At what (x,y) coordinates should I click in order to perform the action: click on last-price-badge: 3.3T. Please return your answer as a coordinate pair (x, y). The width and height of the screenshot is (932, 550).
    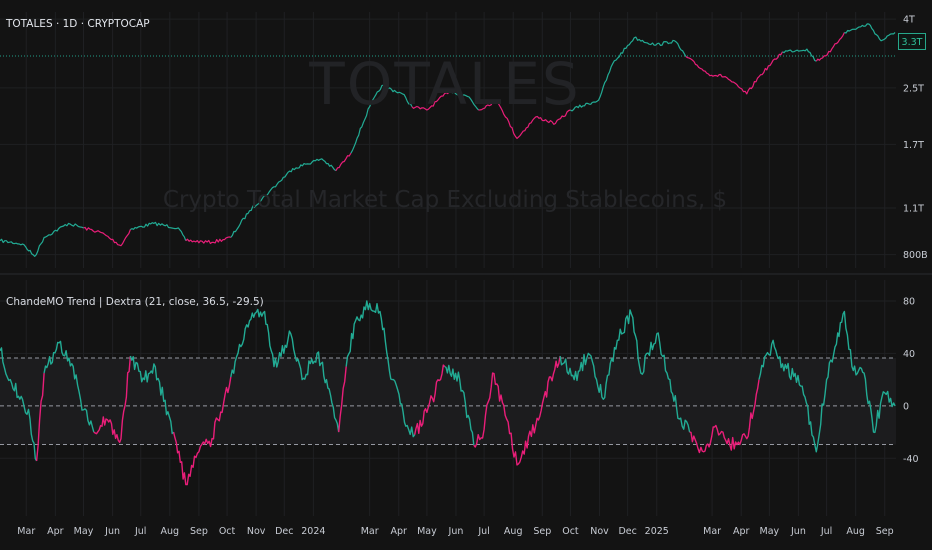
    Looking at the image, I should click on (912, 41).